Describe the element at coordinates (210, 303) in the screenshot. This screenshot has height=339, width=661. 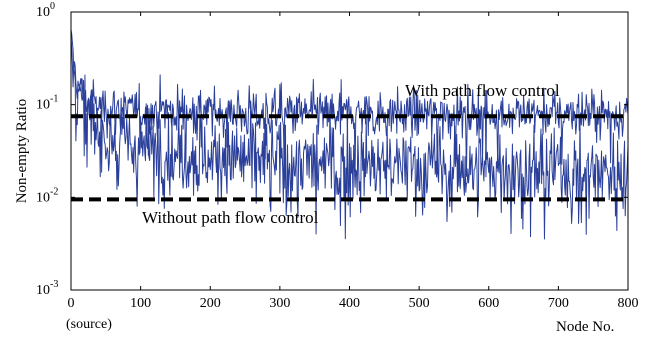
I see `x-tick-label: 200` at that location.